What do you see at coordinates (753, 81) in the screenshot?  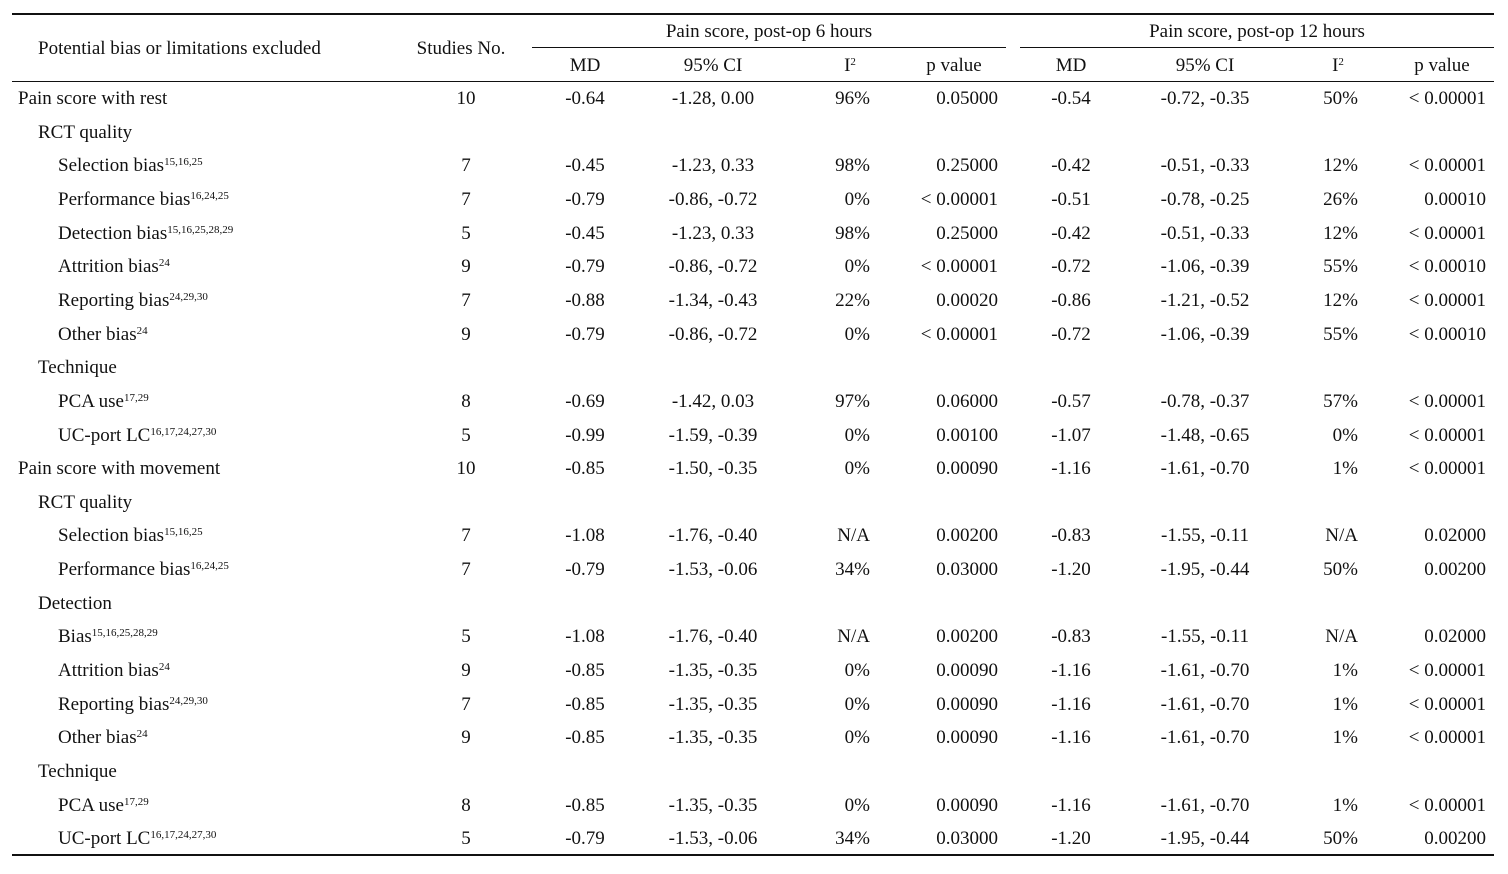 I see `table-header-rule` at bounding box center [753, 81].